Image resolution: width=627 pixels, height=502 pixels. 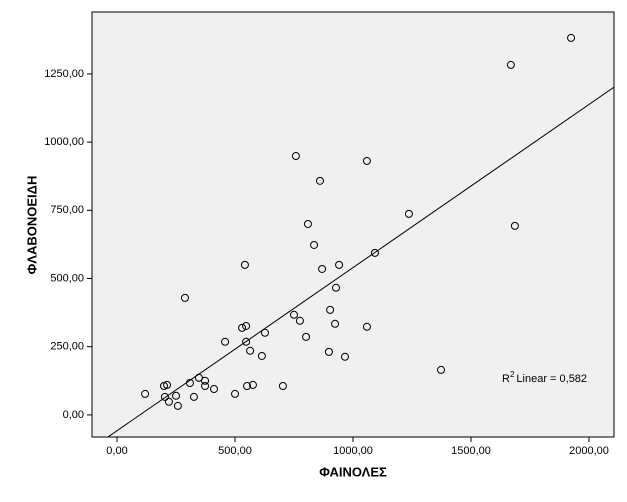 What do you see at coordinates (116, 451) in the screenshot?
I see `x-tick-label: 0,00` at bounding box center [116, 451].